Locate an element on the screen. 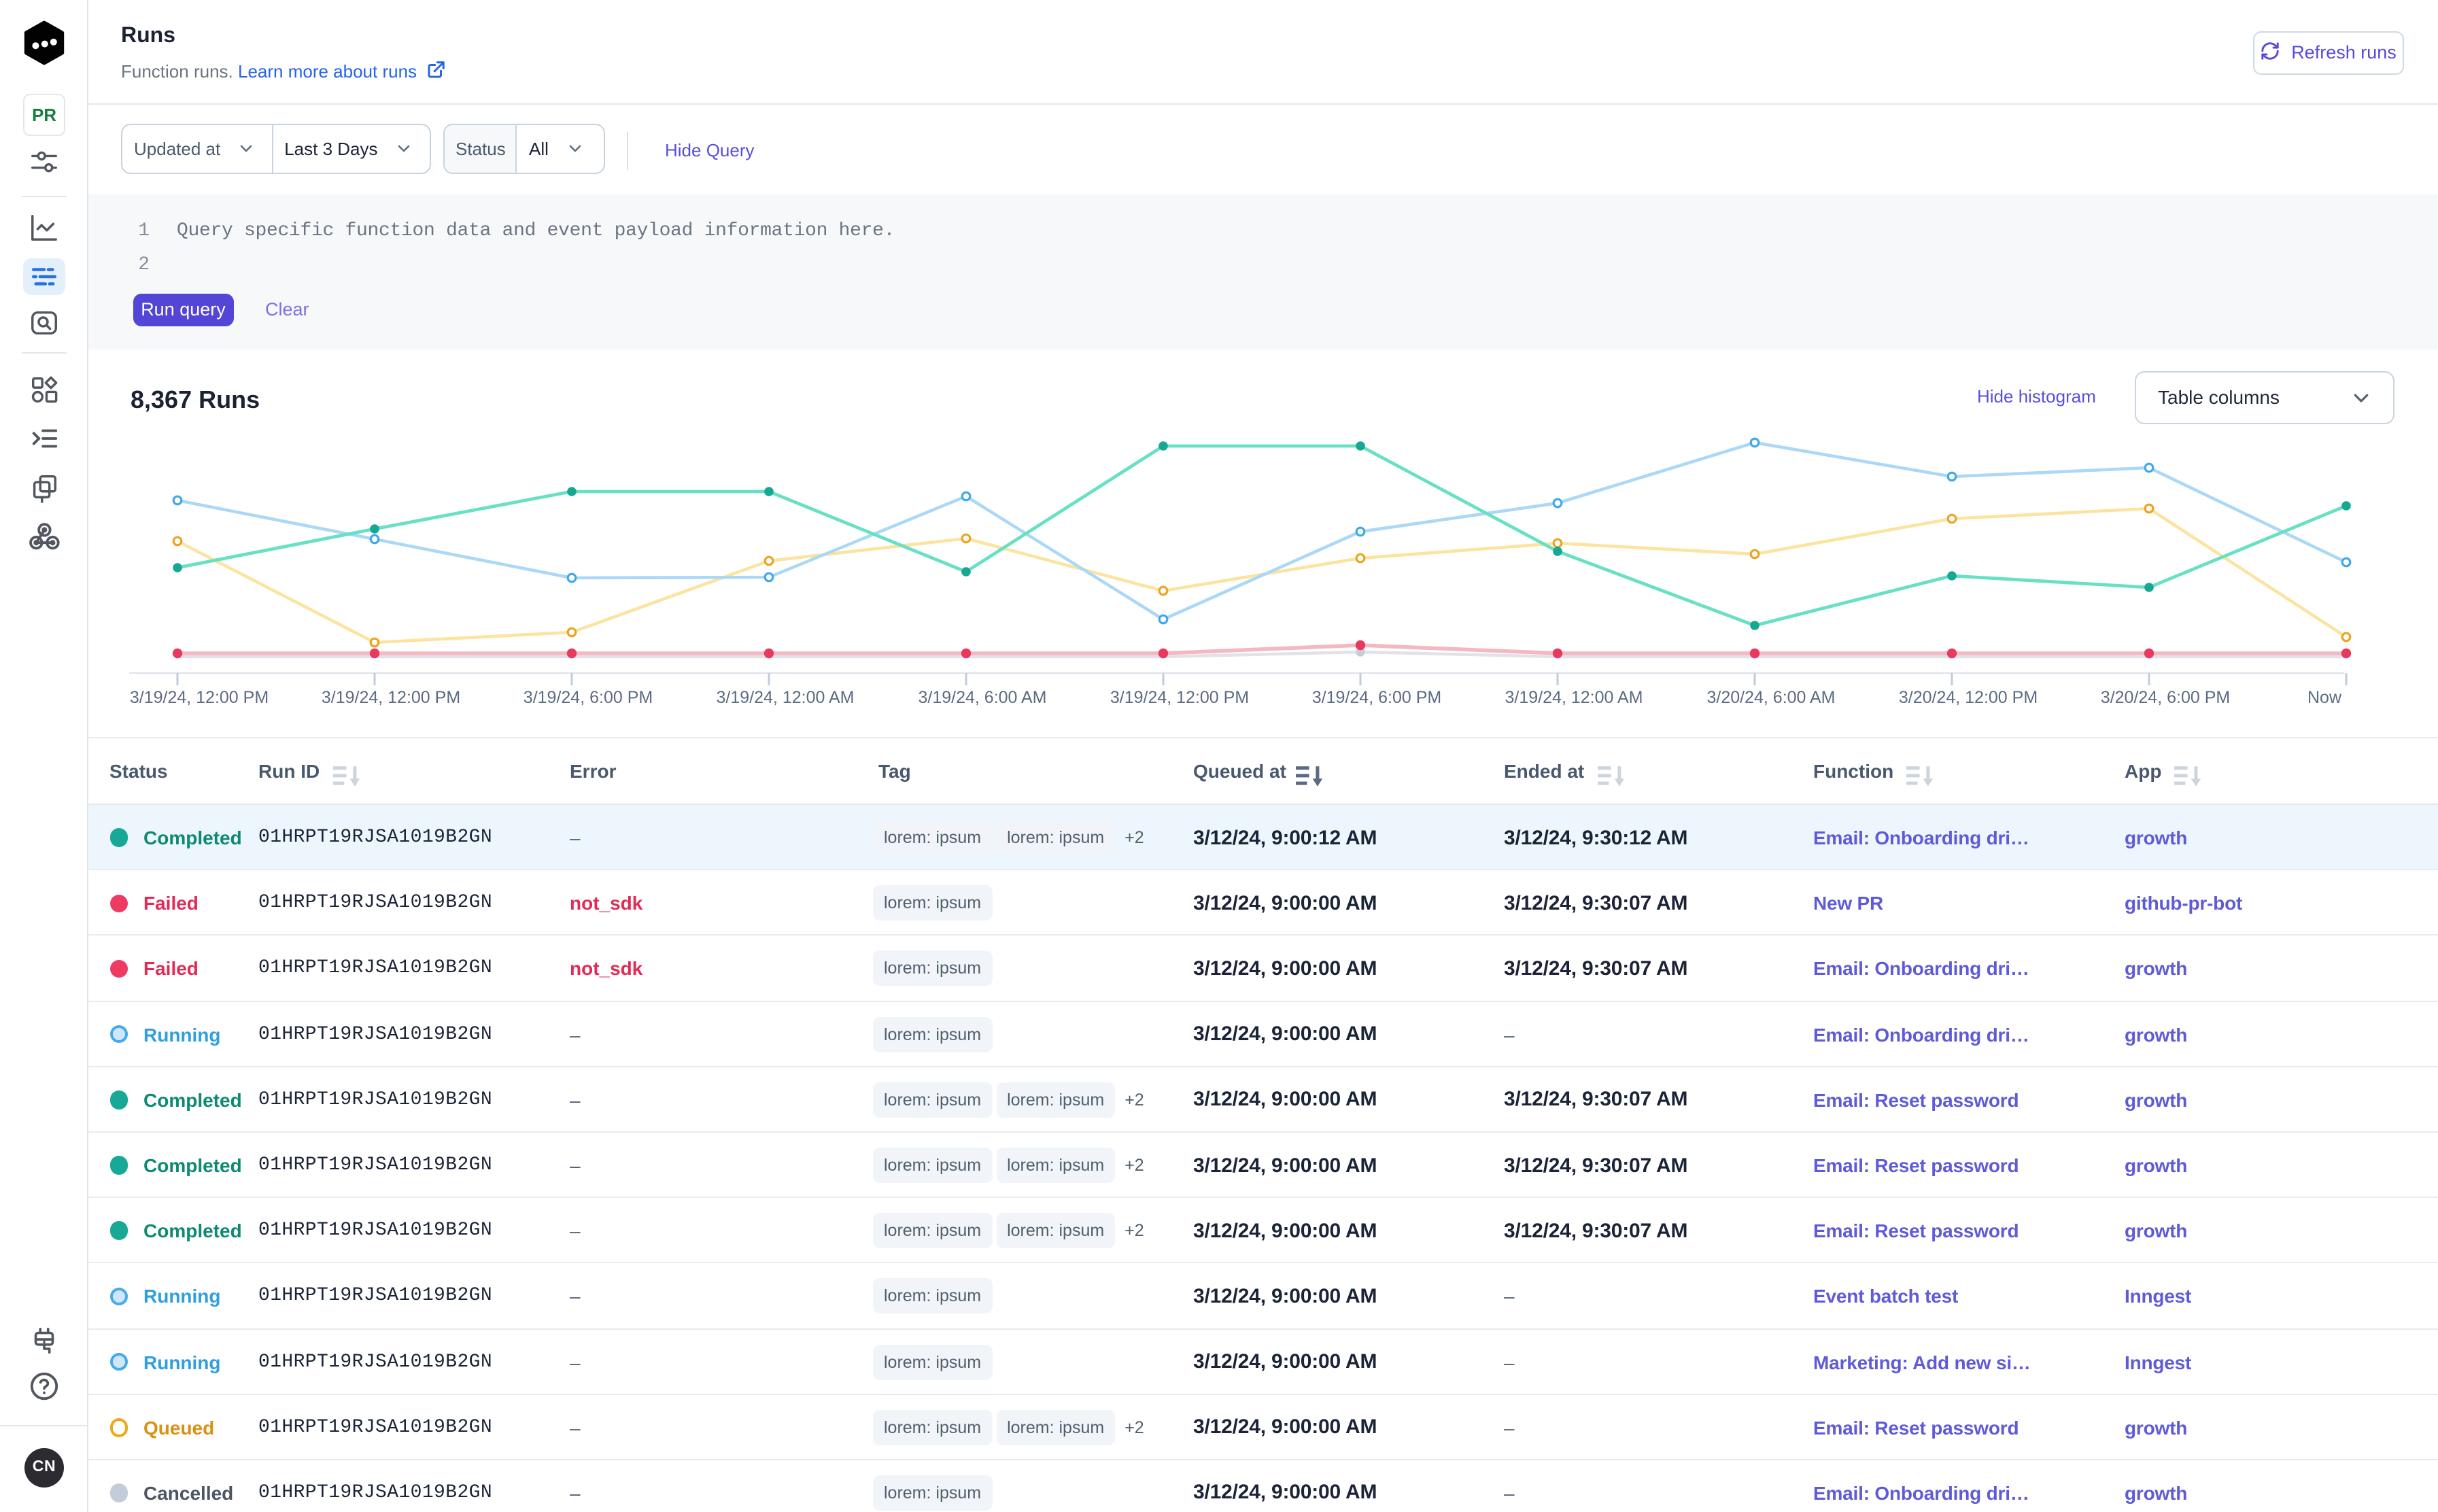 This screenshot has width=2438, height=1512. svg-text: 3/20/24, 6:00 AM is located at coordinates (1770, 697).